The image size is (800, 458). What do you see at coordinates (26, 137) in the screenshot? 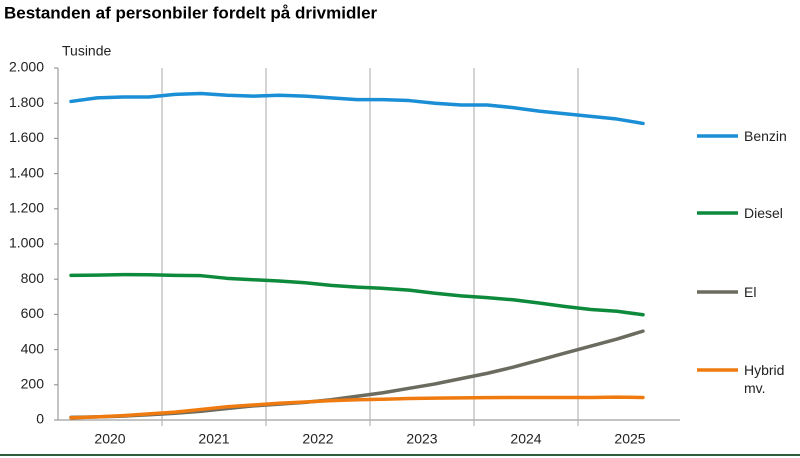
I see `y-tick-label: 1.600` at bounding box center [26, 137].